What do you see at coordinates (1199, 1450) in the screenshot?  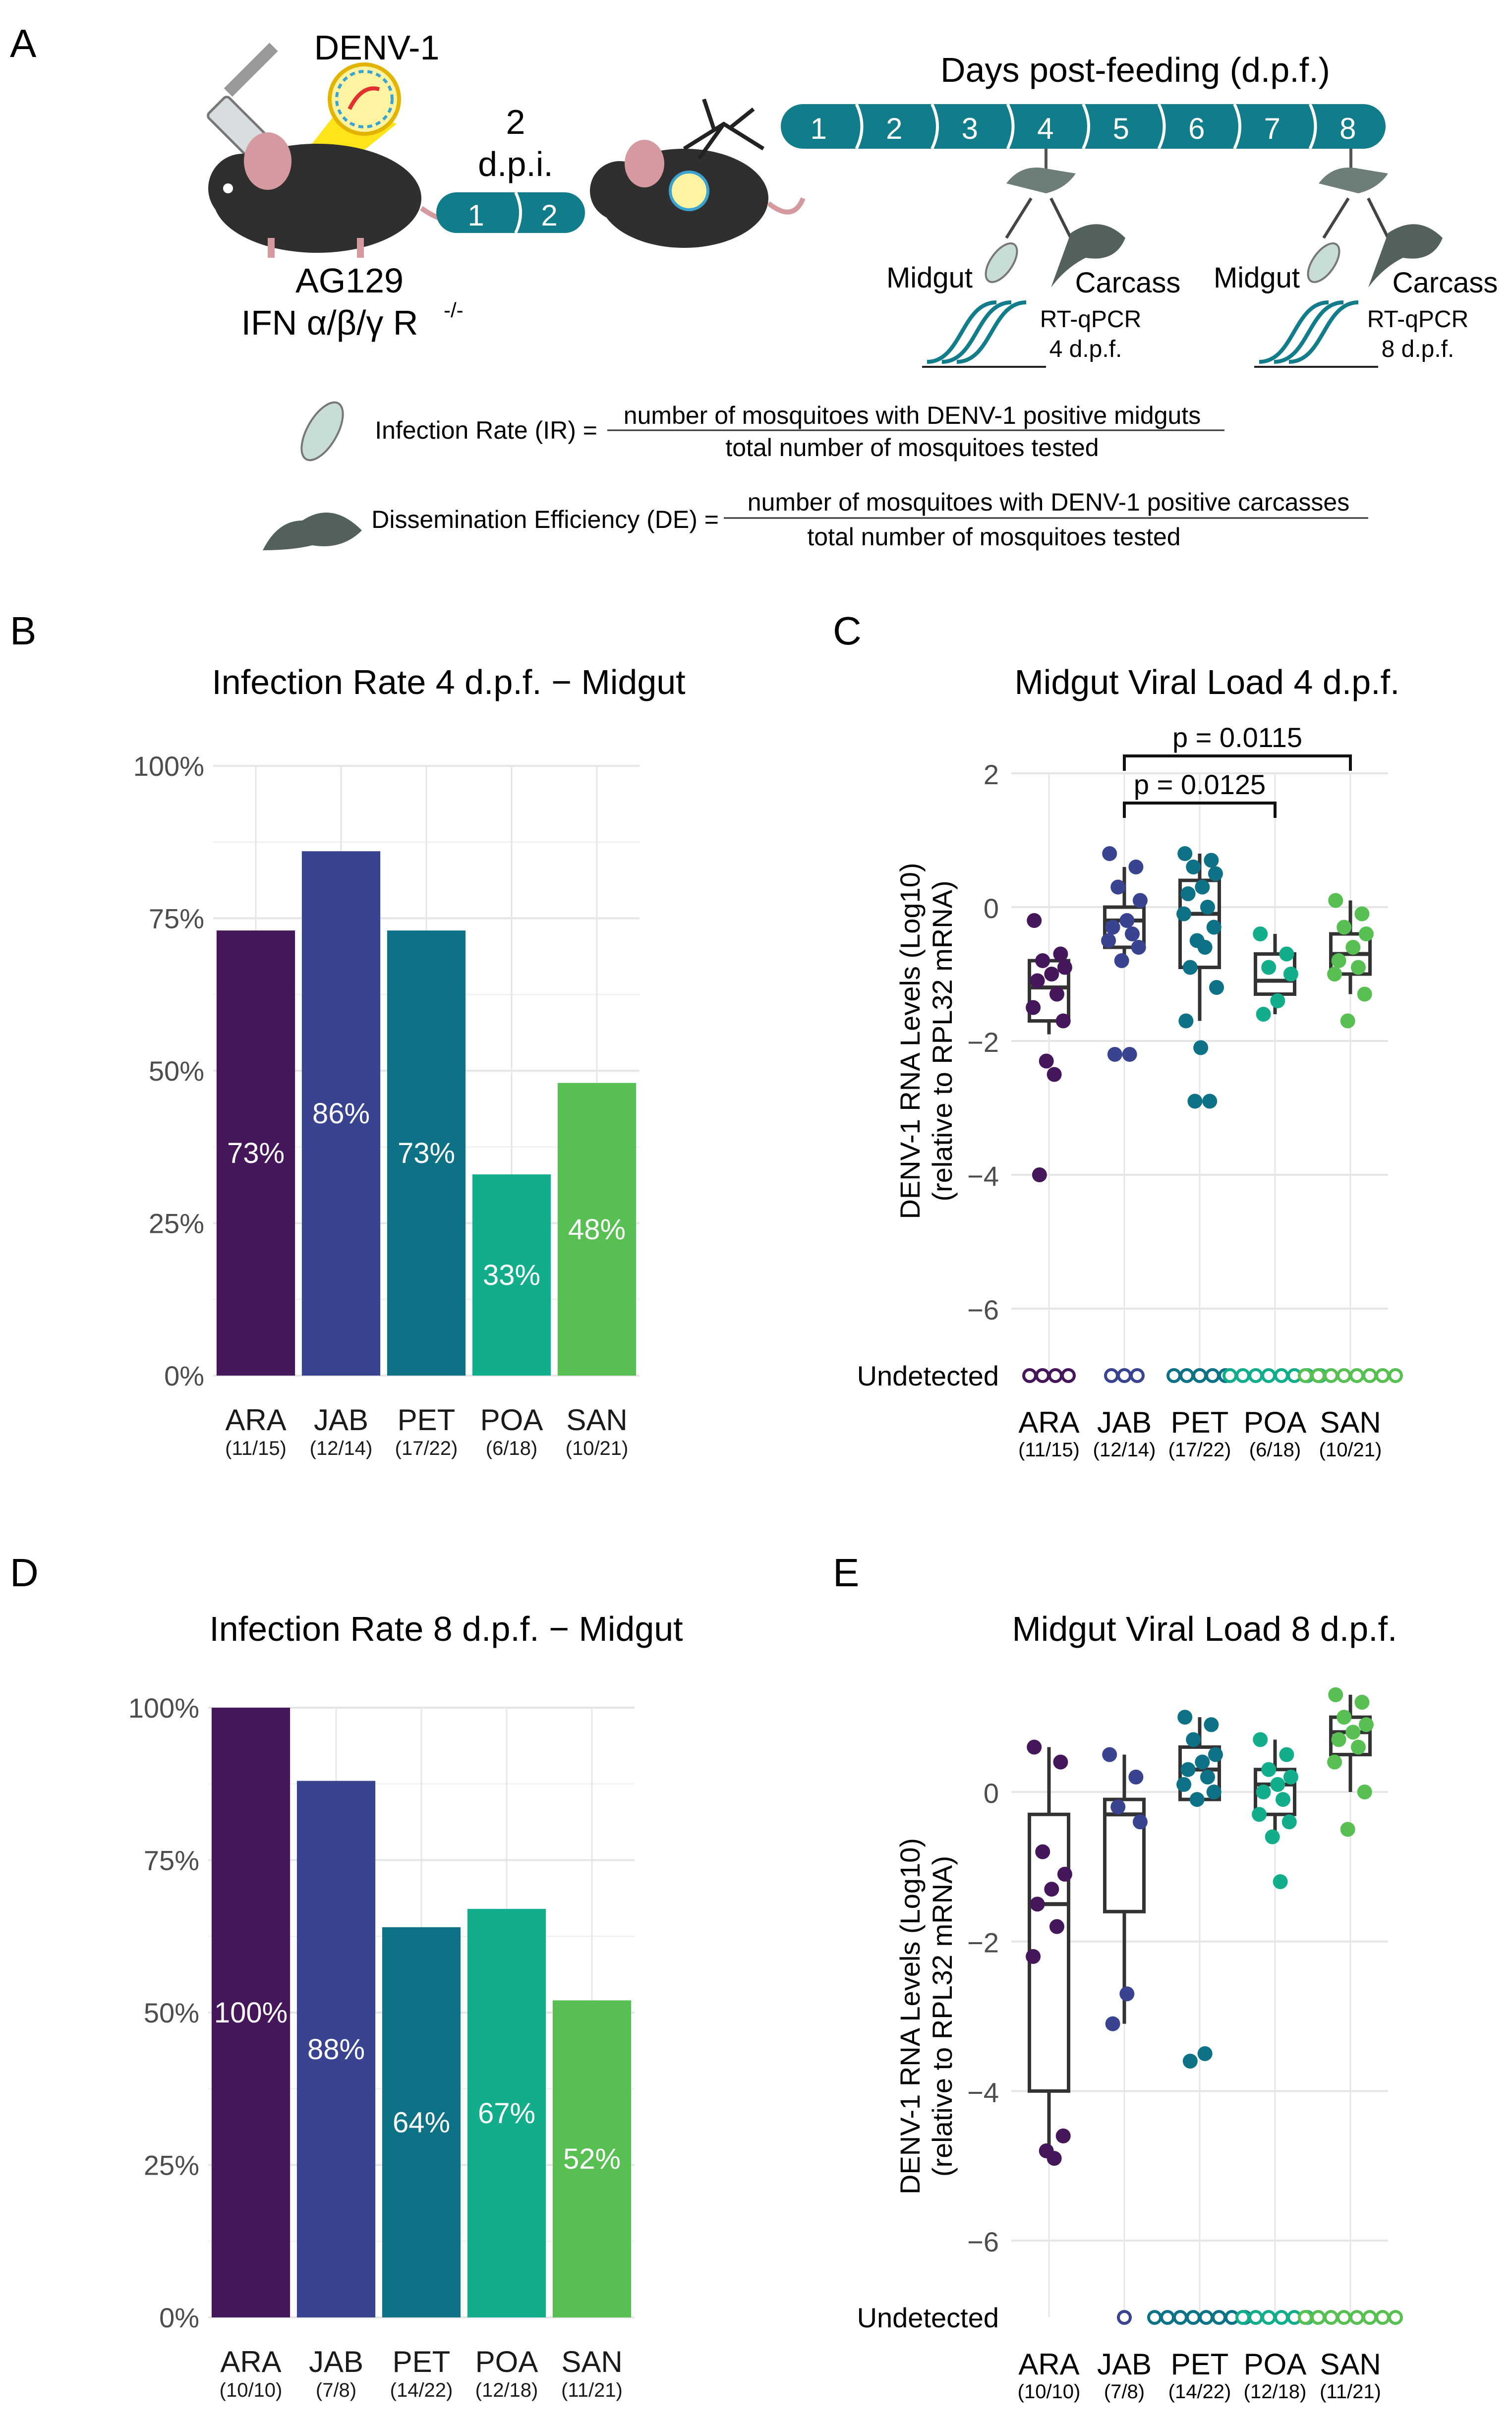 I see `sample-count-label: (17/22)` at bounding box center [1199, 1450].